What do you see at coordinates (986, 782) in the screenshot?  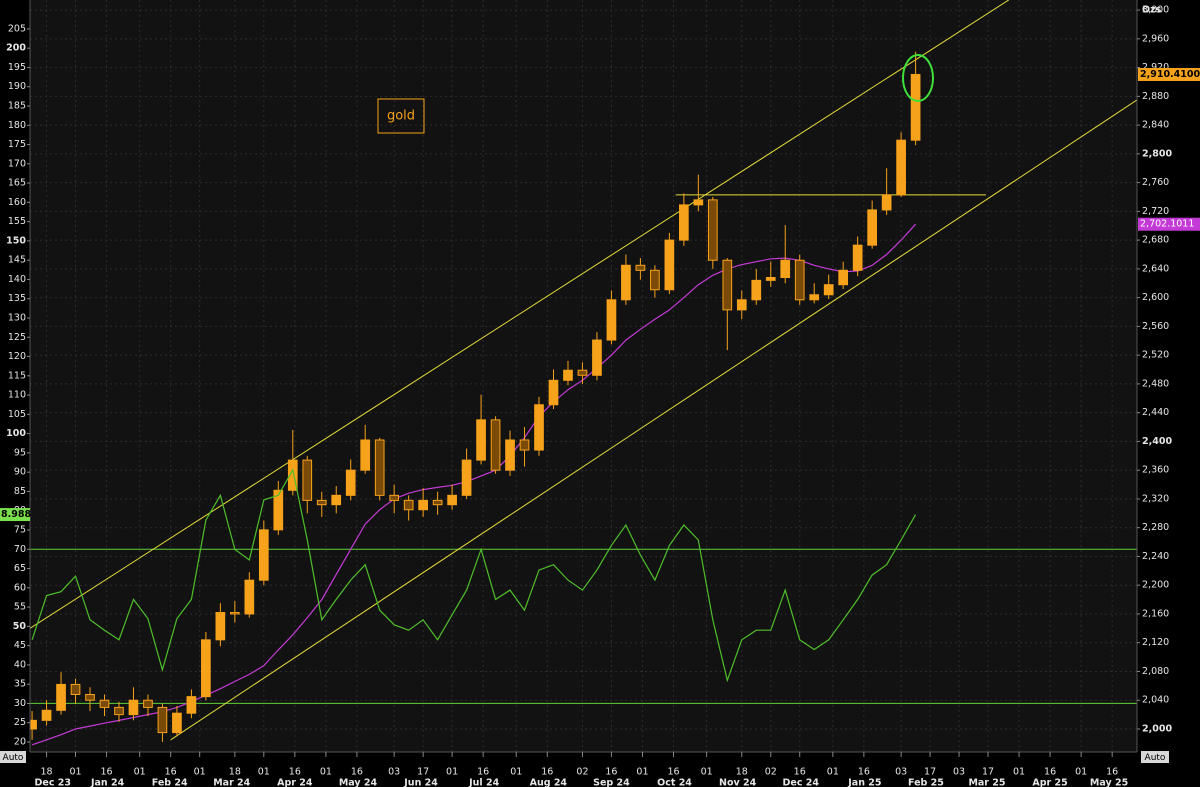 I see `x-month-label: Mar 25` at bounding box center [986, 782].